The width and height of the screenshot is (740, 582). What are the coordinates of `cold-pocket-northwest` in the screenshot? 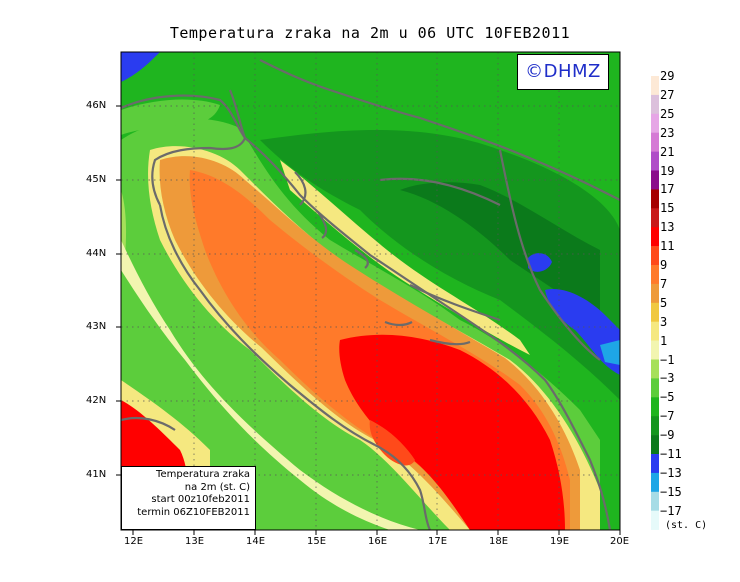 It's located at (140, 67).